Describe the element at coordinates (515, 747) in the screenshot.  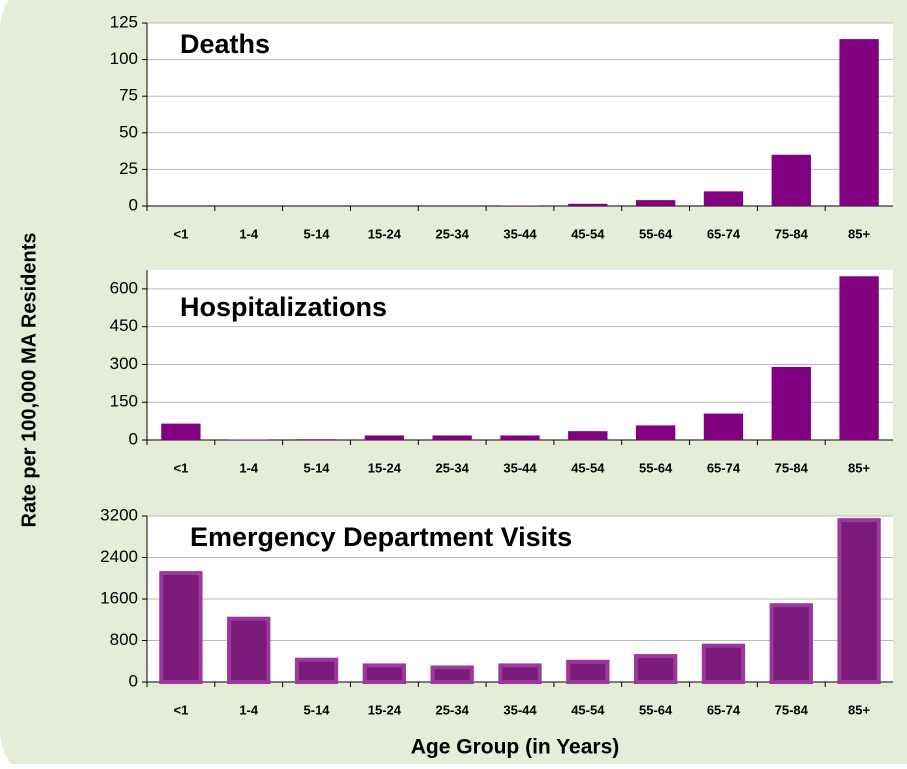
I see `x-axis-label: Age Group (in Years)` at that location.